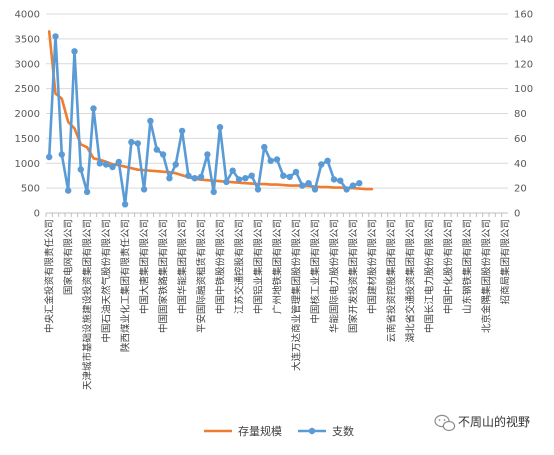 The width and height of the screenshot is (554, 455). What do you see at coordinates (221, 266) in the screenshot?
I see `category-label: 中国中铁股份有限公司` at bounding box center [221, 266].